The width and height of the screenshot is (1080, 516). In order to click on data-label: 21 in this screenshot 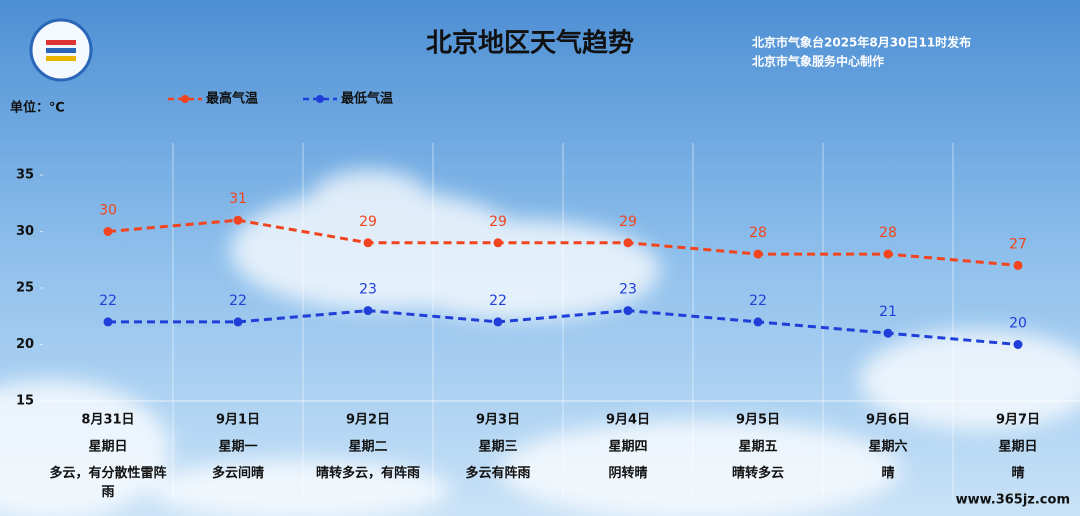, I will do `click(888, 312)`.